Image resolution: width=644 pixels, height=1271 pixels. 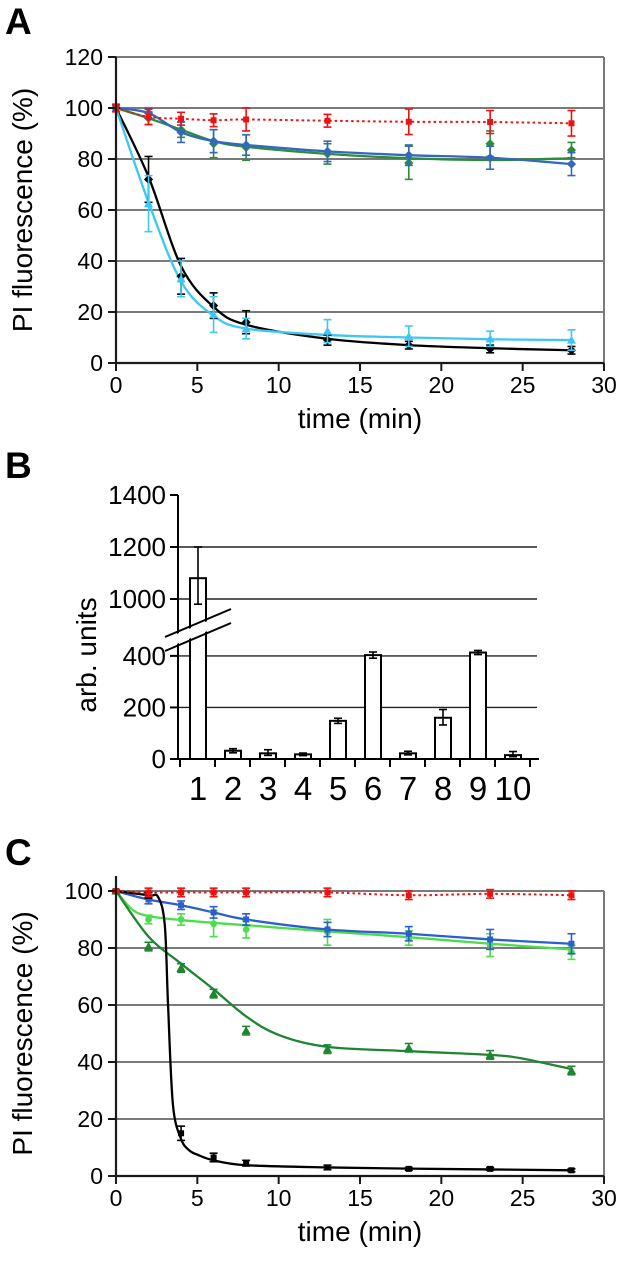 I want to click on svg-text: 9, so click(x=478, y=788).